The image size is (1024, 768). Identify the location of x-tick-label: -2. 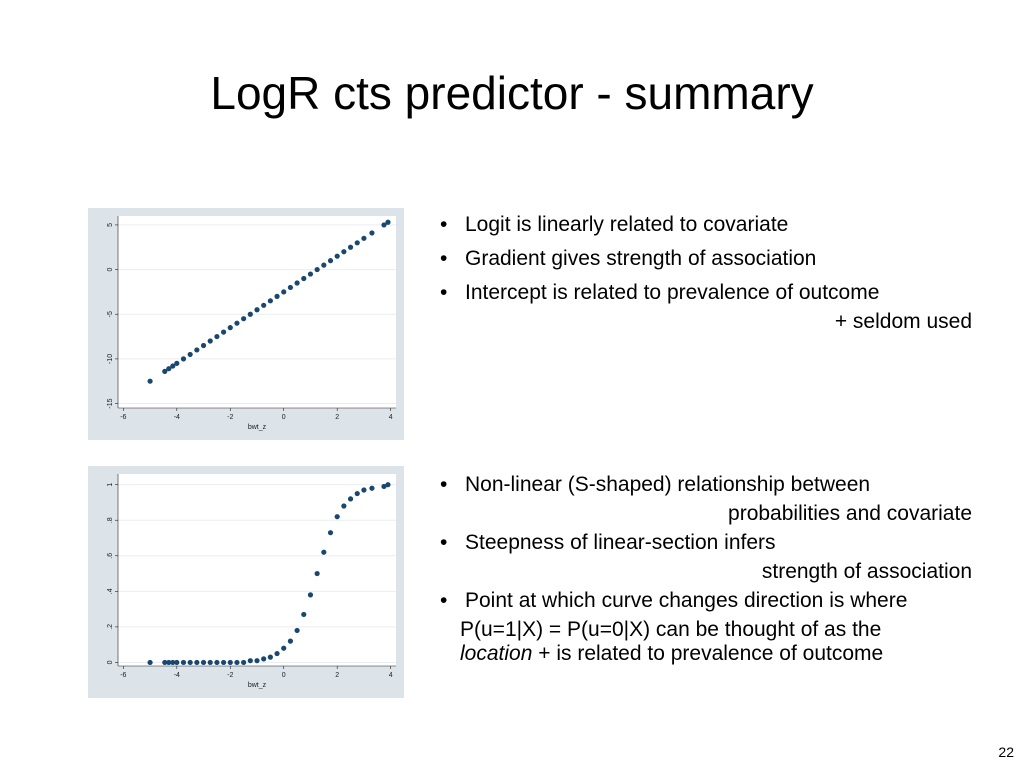
(230, 675).